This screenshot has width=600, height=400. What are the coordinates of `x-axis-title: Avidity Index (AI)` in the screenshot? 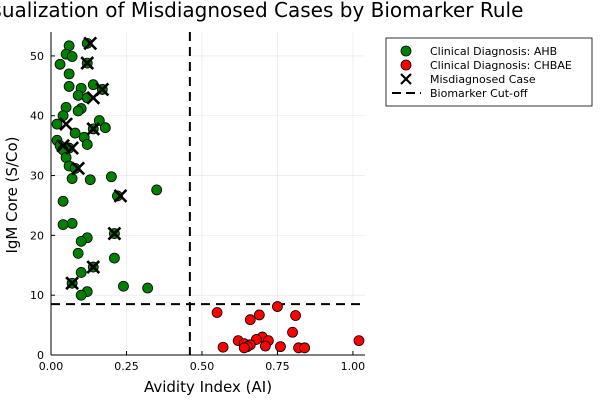 It's located at (208, 387).